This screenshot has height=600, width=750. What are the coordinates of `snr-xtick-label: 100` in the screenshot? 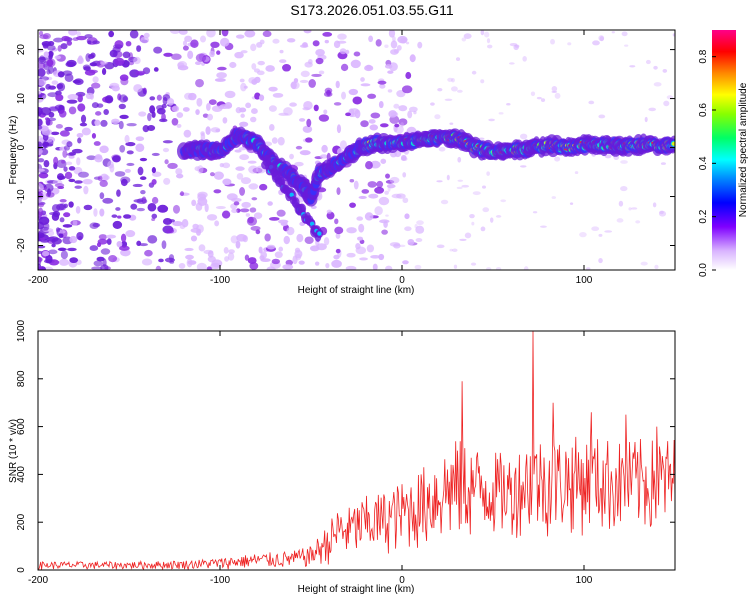 It's located at (584, 580).